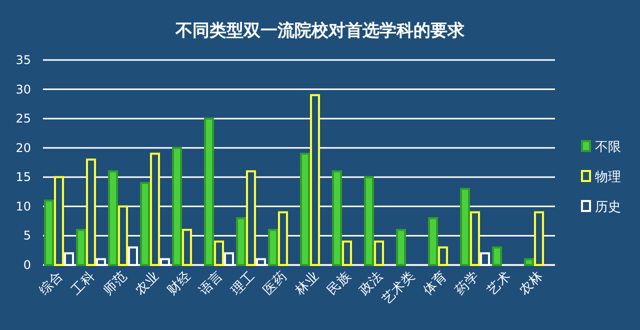 The height and width of the screenshot is (330, 640). What do you see at coordinates (23, 177) in the screenshot?
I see `y-tick-label: 15` at bounding box center [23, 177].